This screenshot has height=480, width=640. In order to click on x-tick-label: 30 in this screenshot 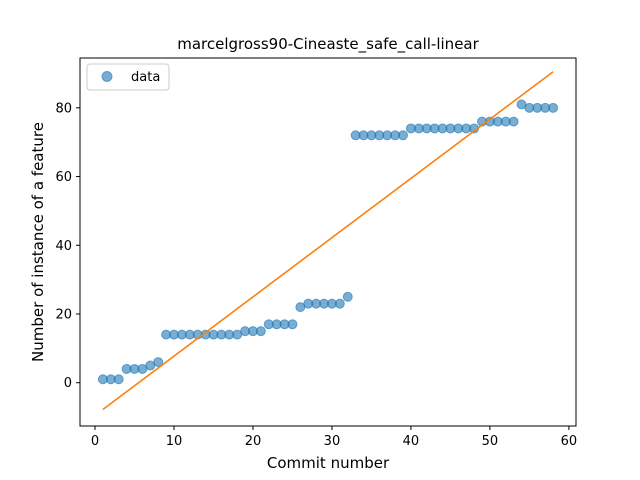, I will do `click(332, 441)`.